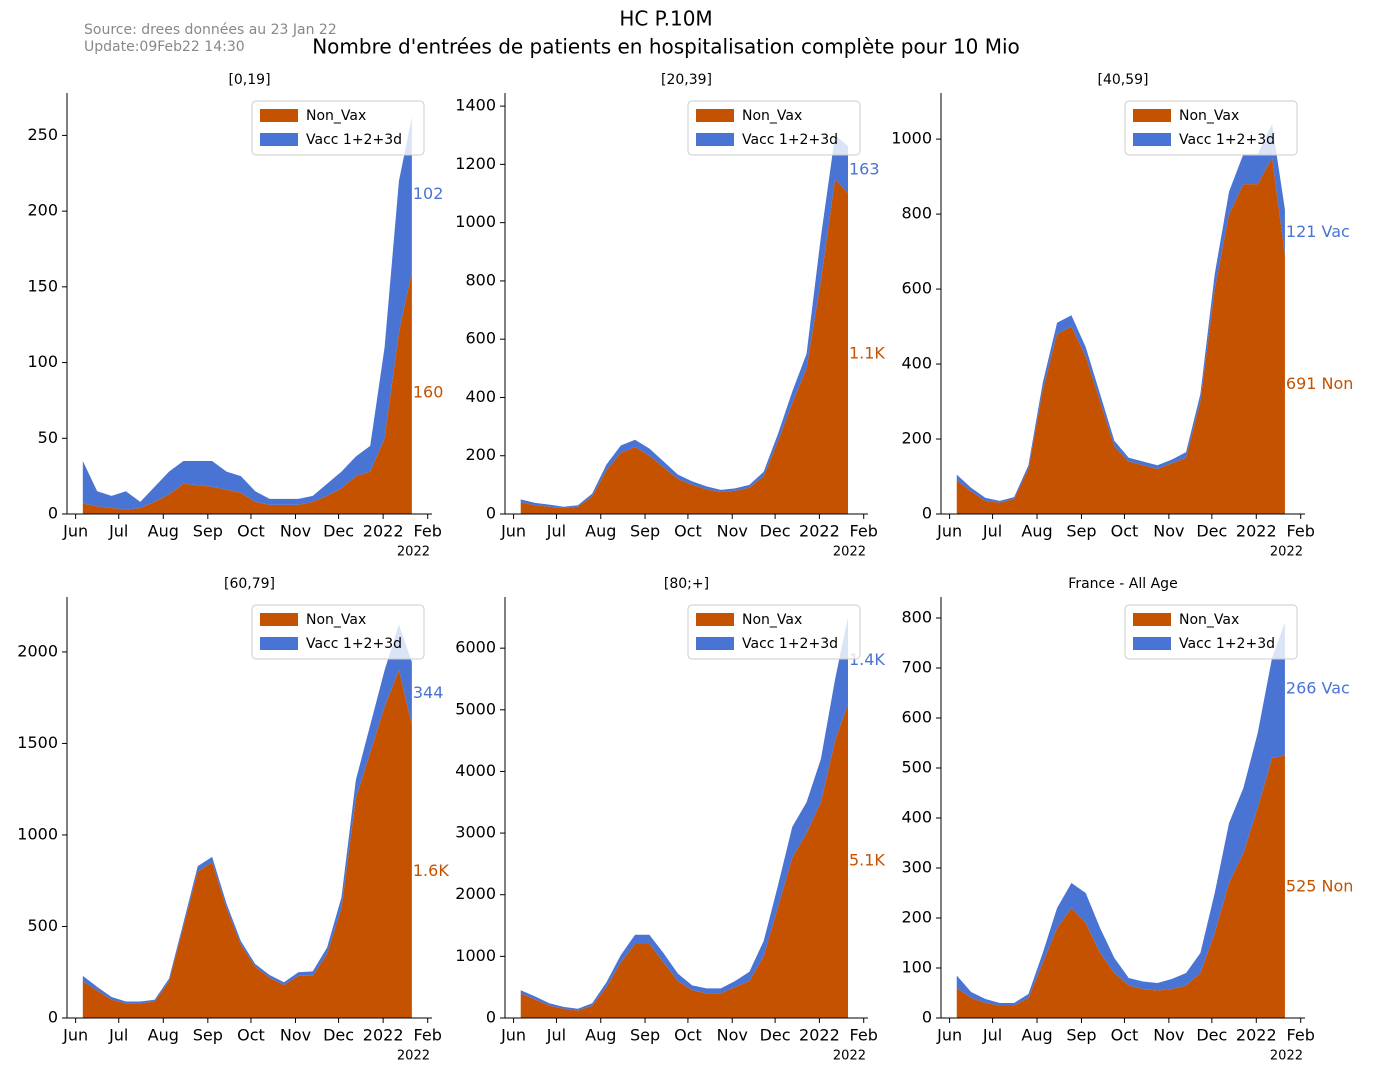 The width and height of the screenshot is (1375, 1077). What do you see at coordinates (42, 925) in the screenshot?
I see `y-tick-label: 500` at bounding box center [42, 925].